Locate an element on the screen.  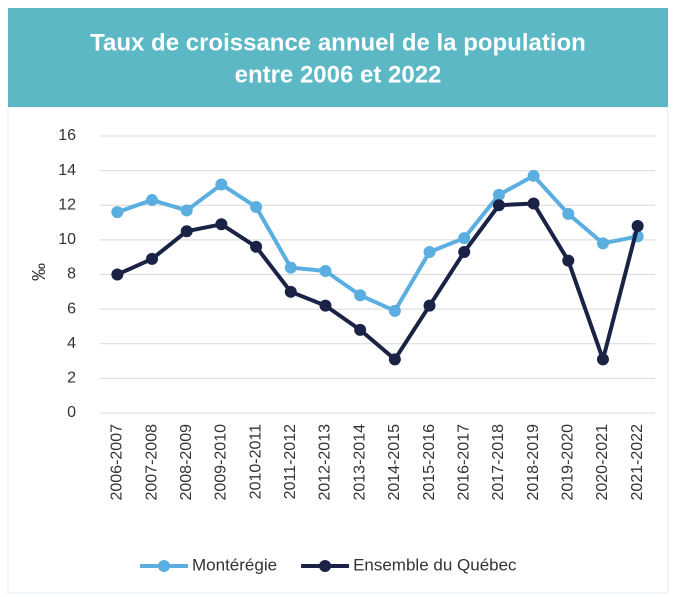
x-tick-label: 2008-2009 is located at coordinates (186, 462).